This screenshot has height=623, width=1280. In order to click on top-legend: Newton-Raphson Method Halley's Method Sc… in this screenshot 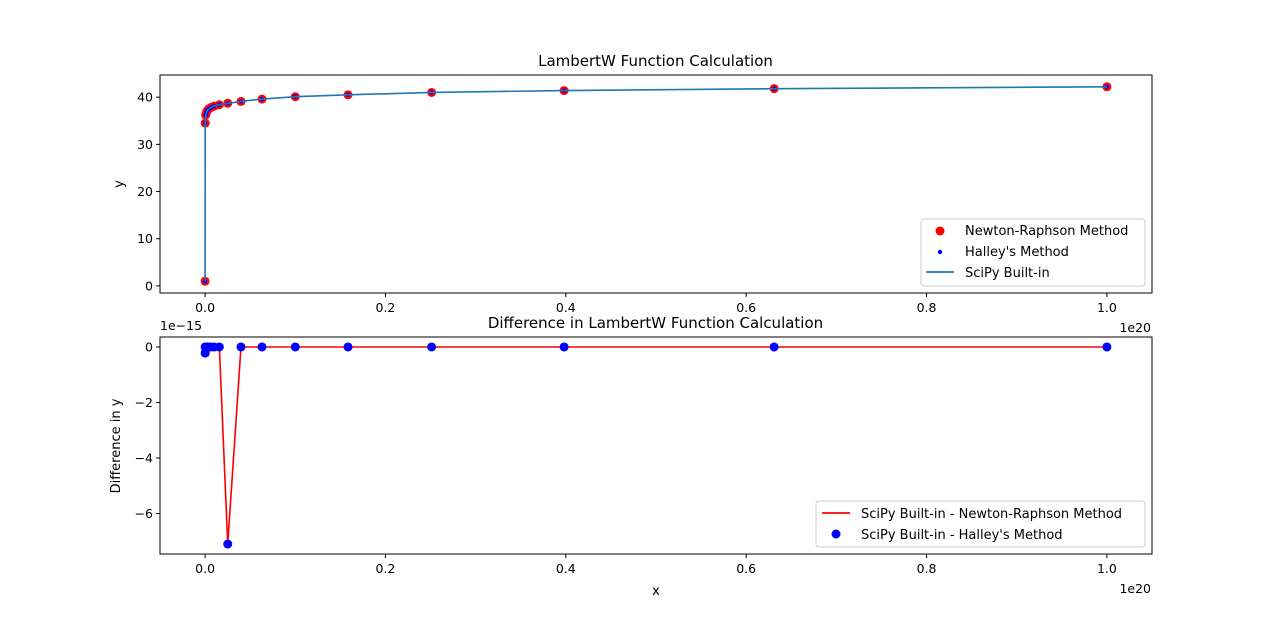, I will do `click(1033, 252)`.